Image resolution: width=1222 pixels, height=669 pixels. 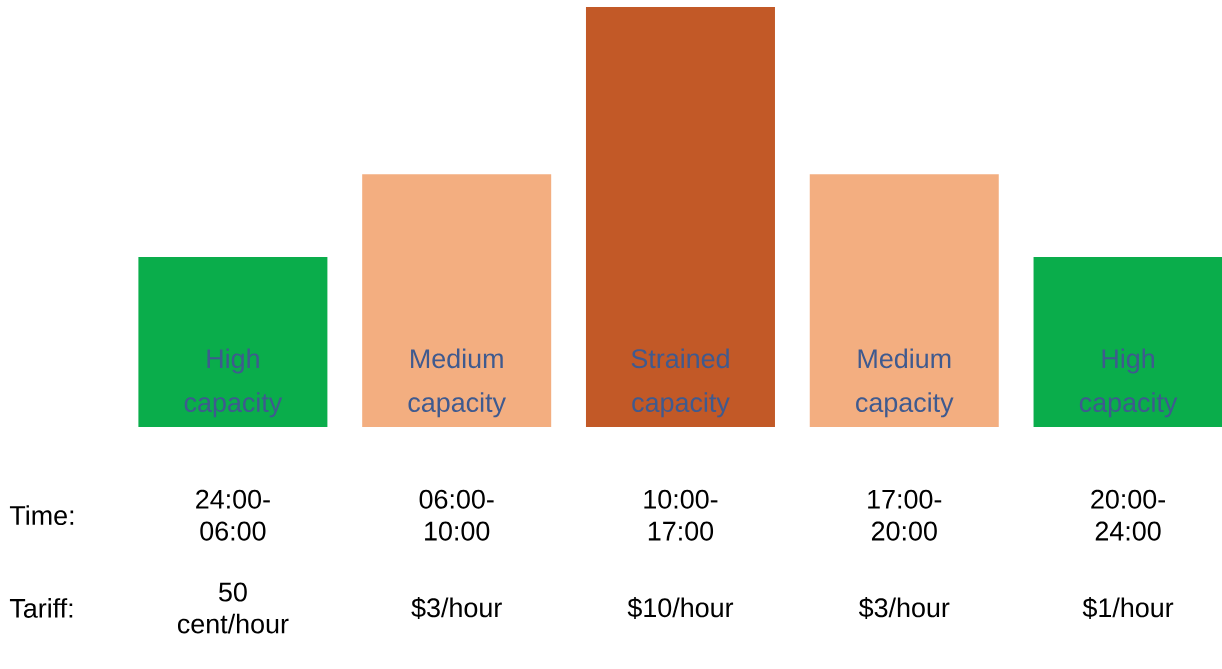 I want to click on text: 10:00-17:00, so click(x=681, y=515).